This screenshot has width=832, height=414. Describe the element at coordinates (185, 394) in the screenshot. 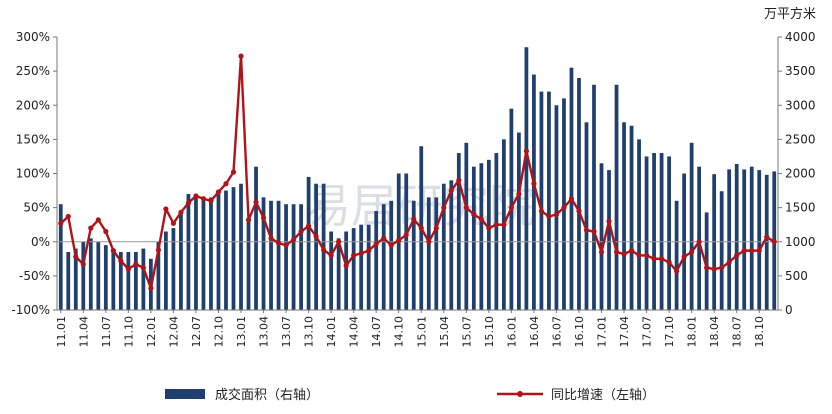

I see `legend-bar-swatch` at that location.